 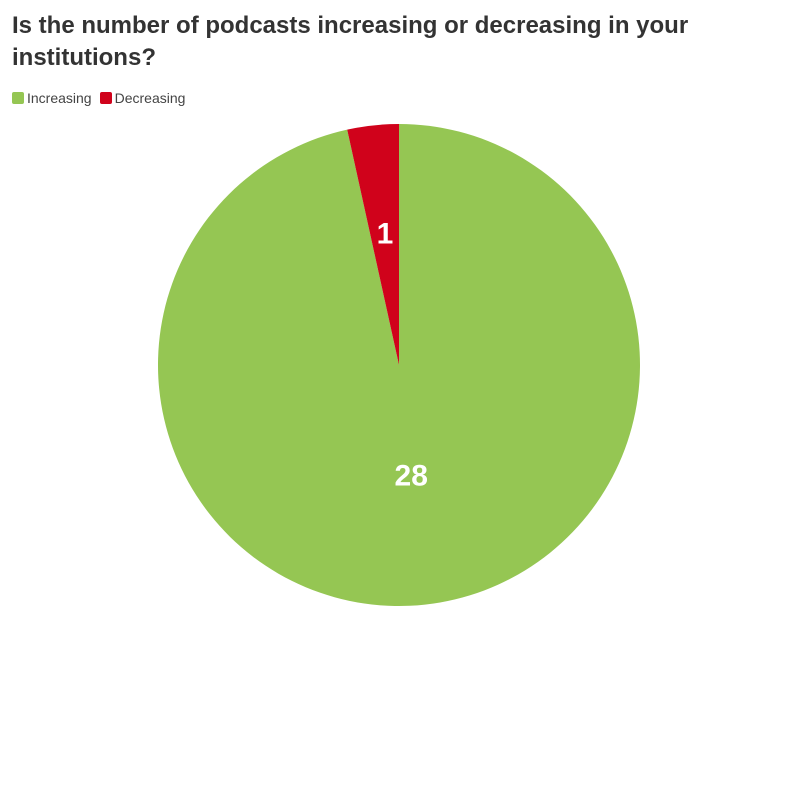 What do you see at coordinates (105, 98) in the screenshot?
I see `legend-swatch-decreasing` at bounding box center [105, 98].